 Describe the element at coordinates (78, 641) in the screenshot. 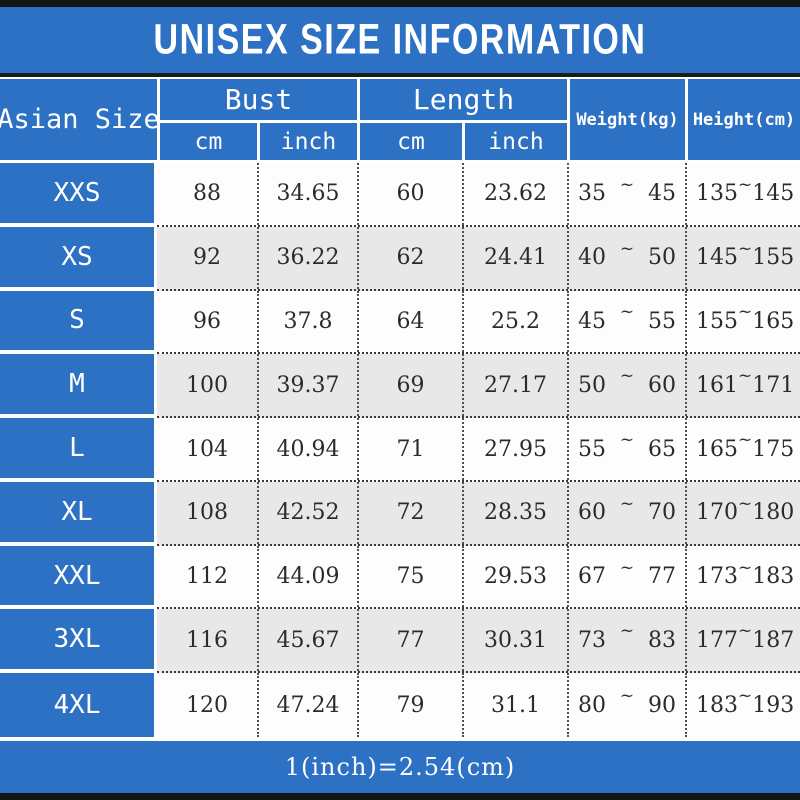

I see `size-label: 3XL` at that location.